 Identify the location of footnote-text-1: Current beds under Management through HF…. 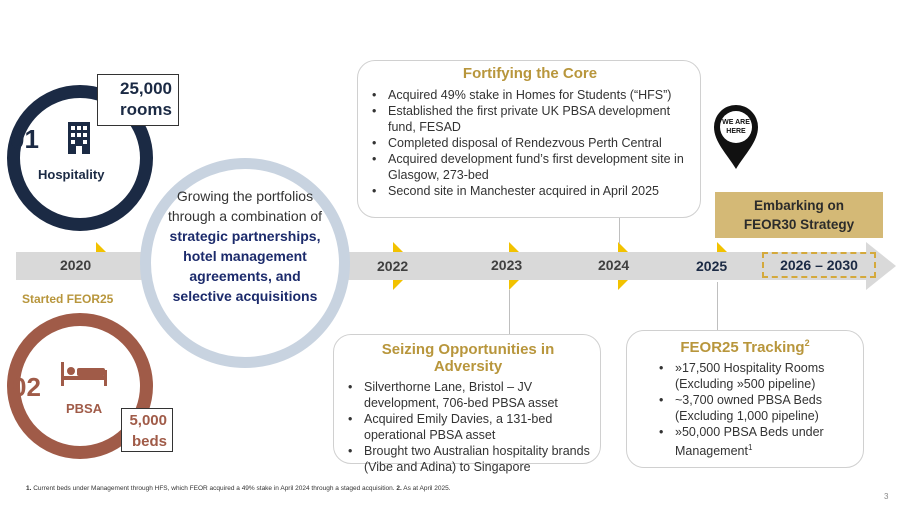
(214, 488).